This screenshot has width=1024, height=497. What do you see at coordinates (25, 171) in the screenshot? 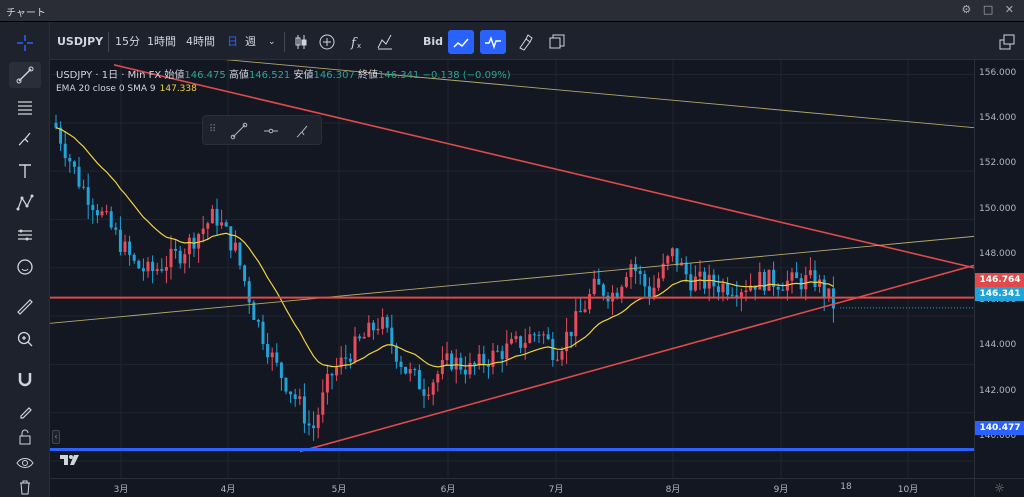
I see `text-icon` at bounding box center [25, 171].